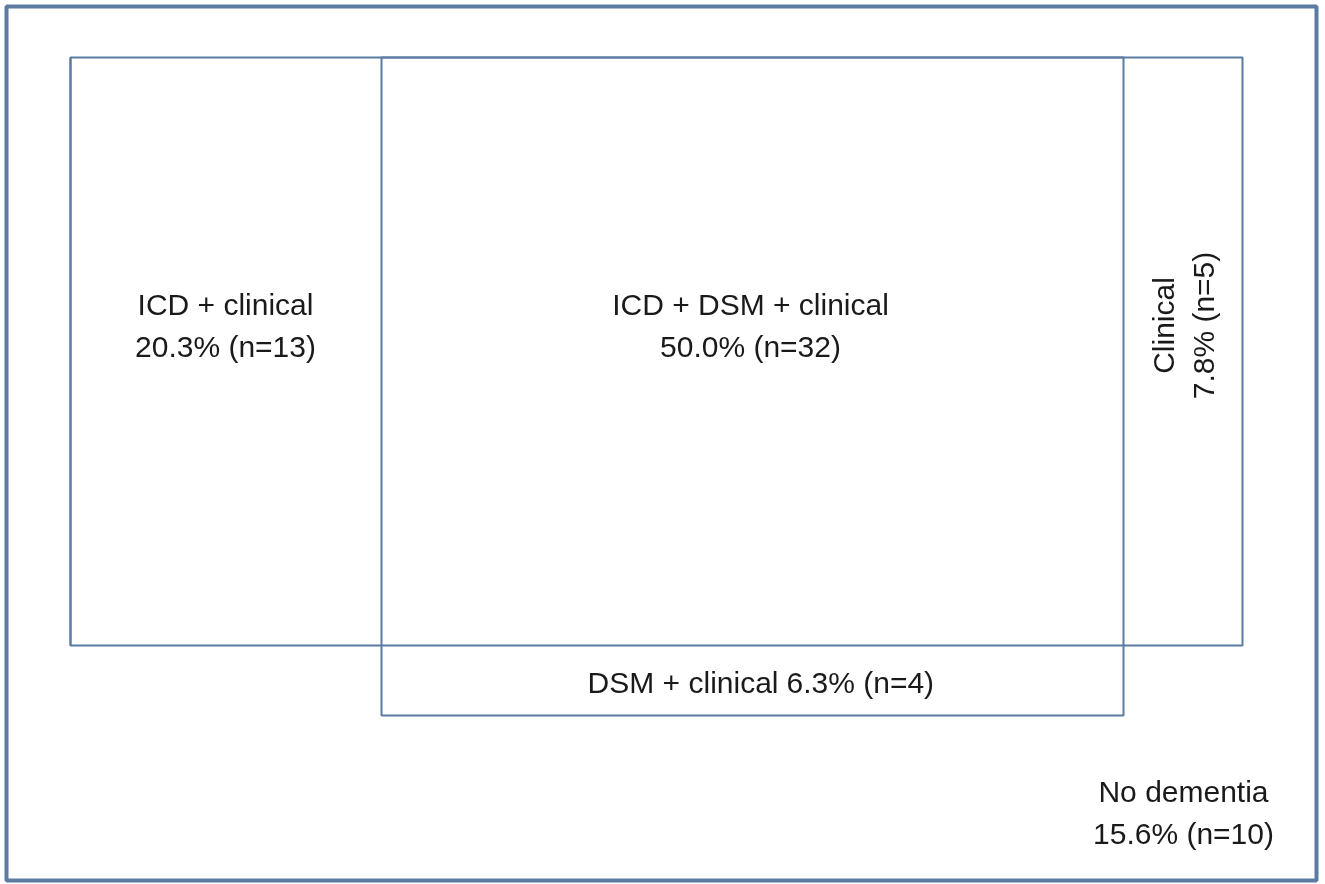 This screenshot has height=884, width=1325. Describe the element at coordinates (1163, 325) in the screenshot. I see `category-label: Clinical` at that location.